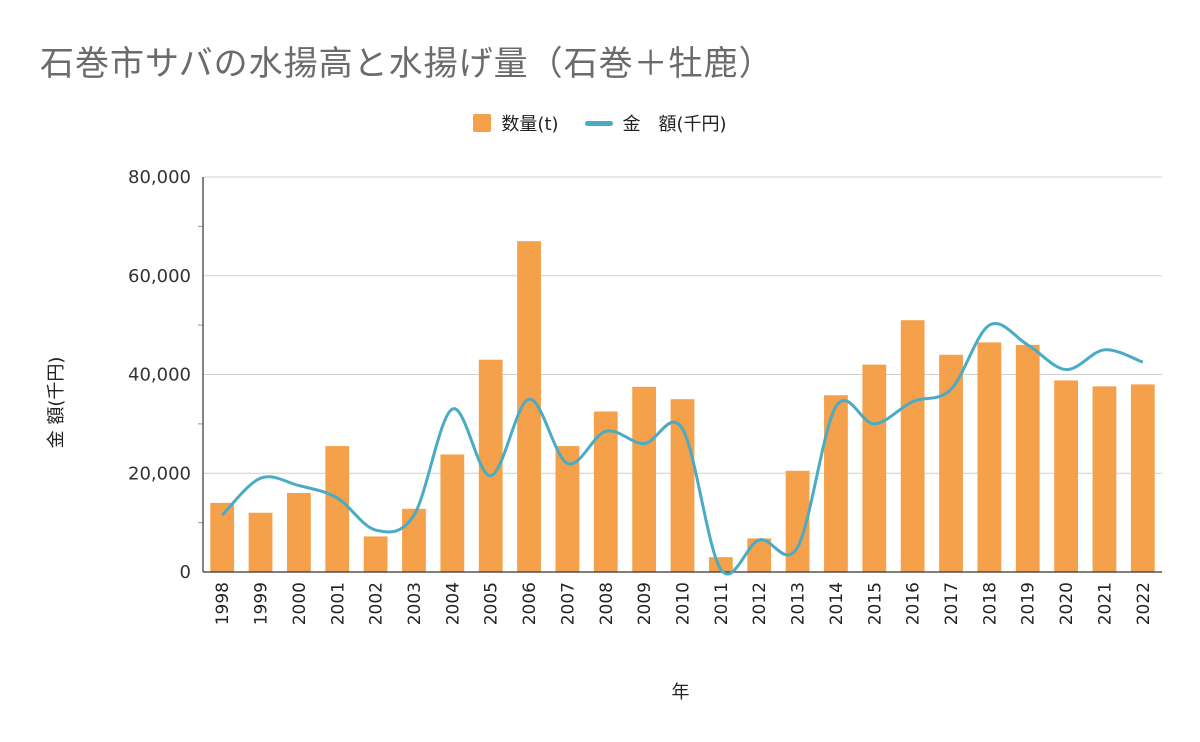 The image size is (1200, 742). Describe the element at coordinates (56, 403) in the screenshot. I see `y-axis-title: 金 額(千円)` at that location.